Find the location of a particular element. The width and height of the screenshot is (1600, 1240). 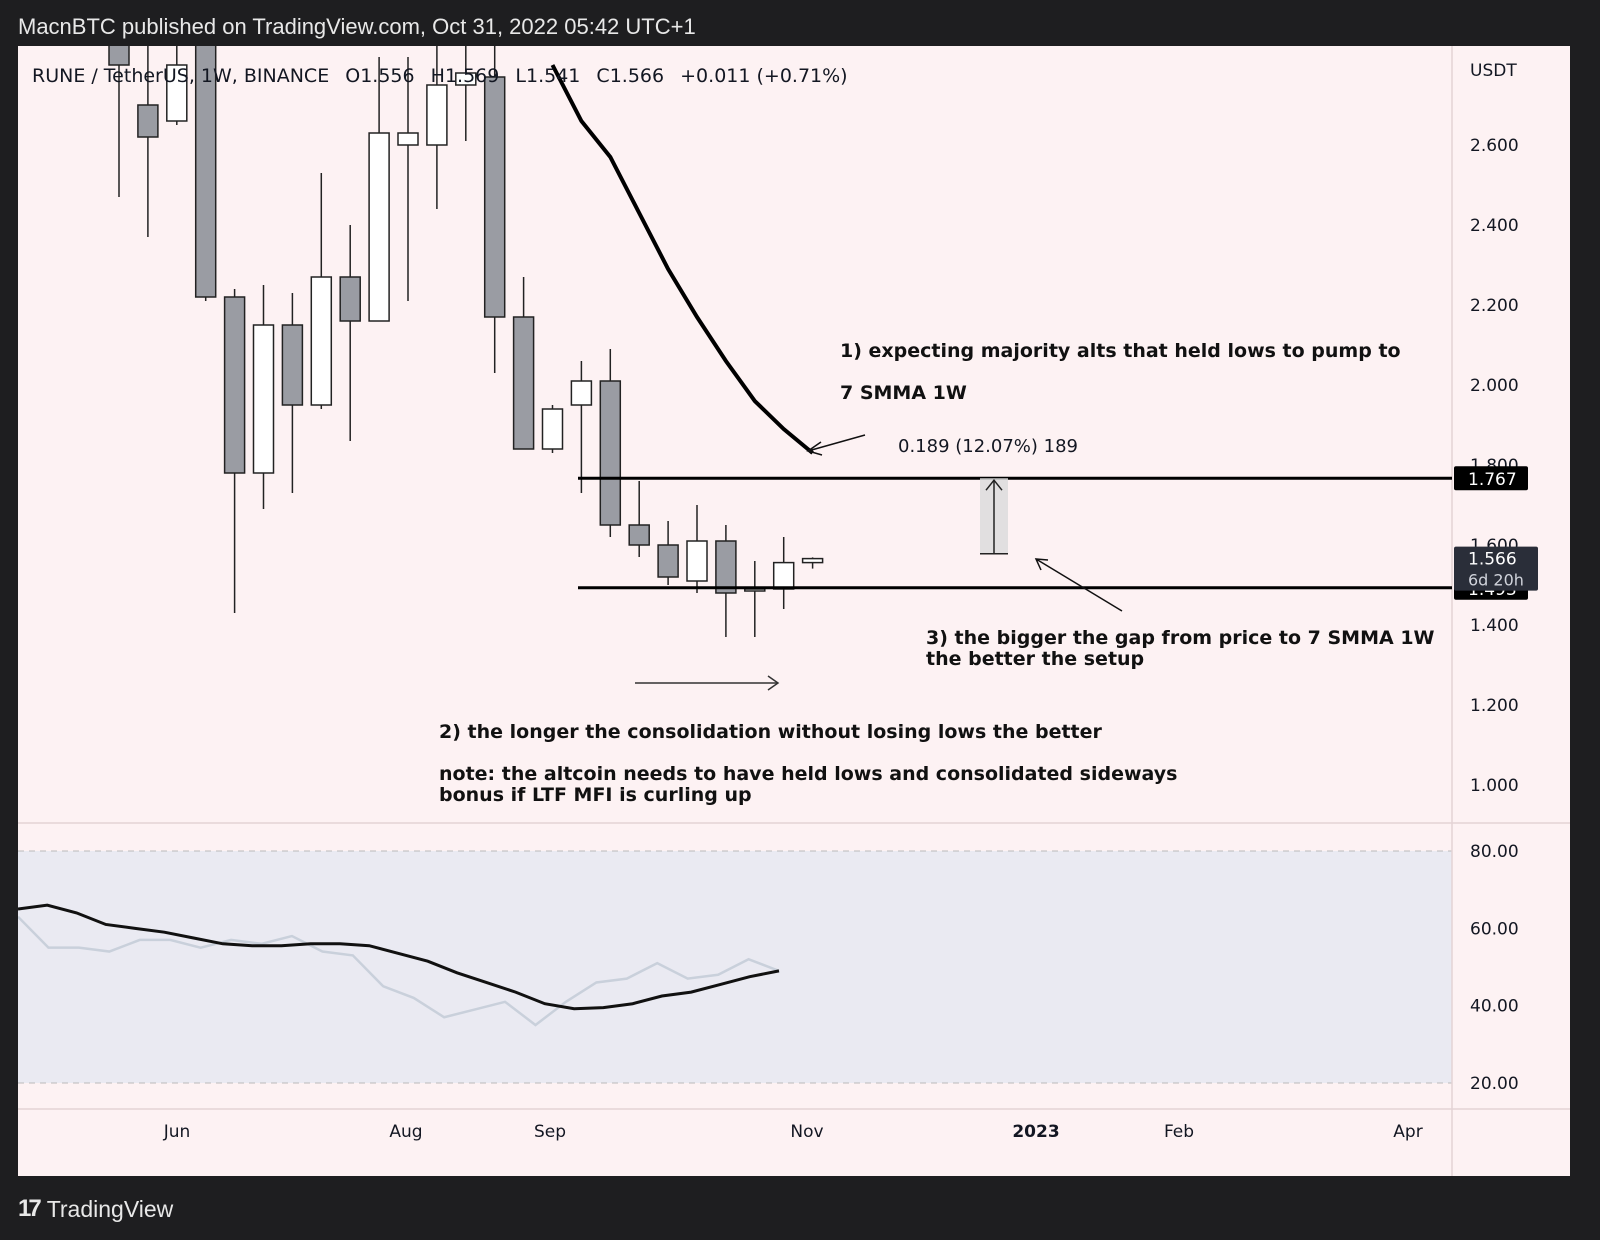

annotation-4-line2: bonus if LTF MFI is curling up is located at coordinates (595, 795).